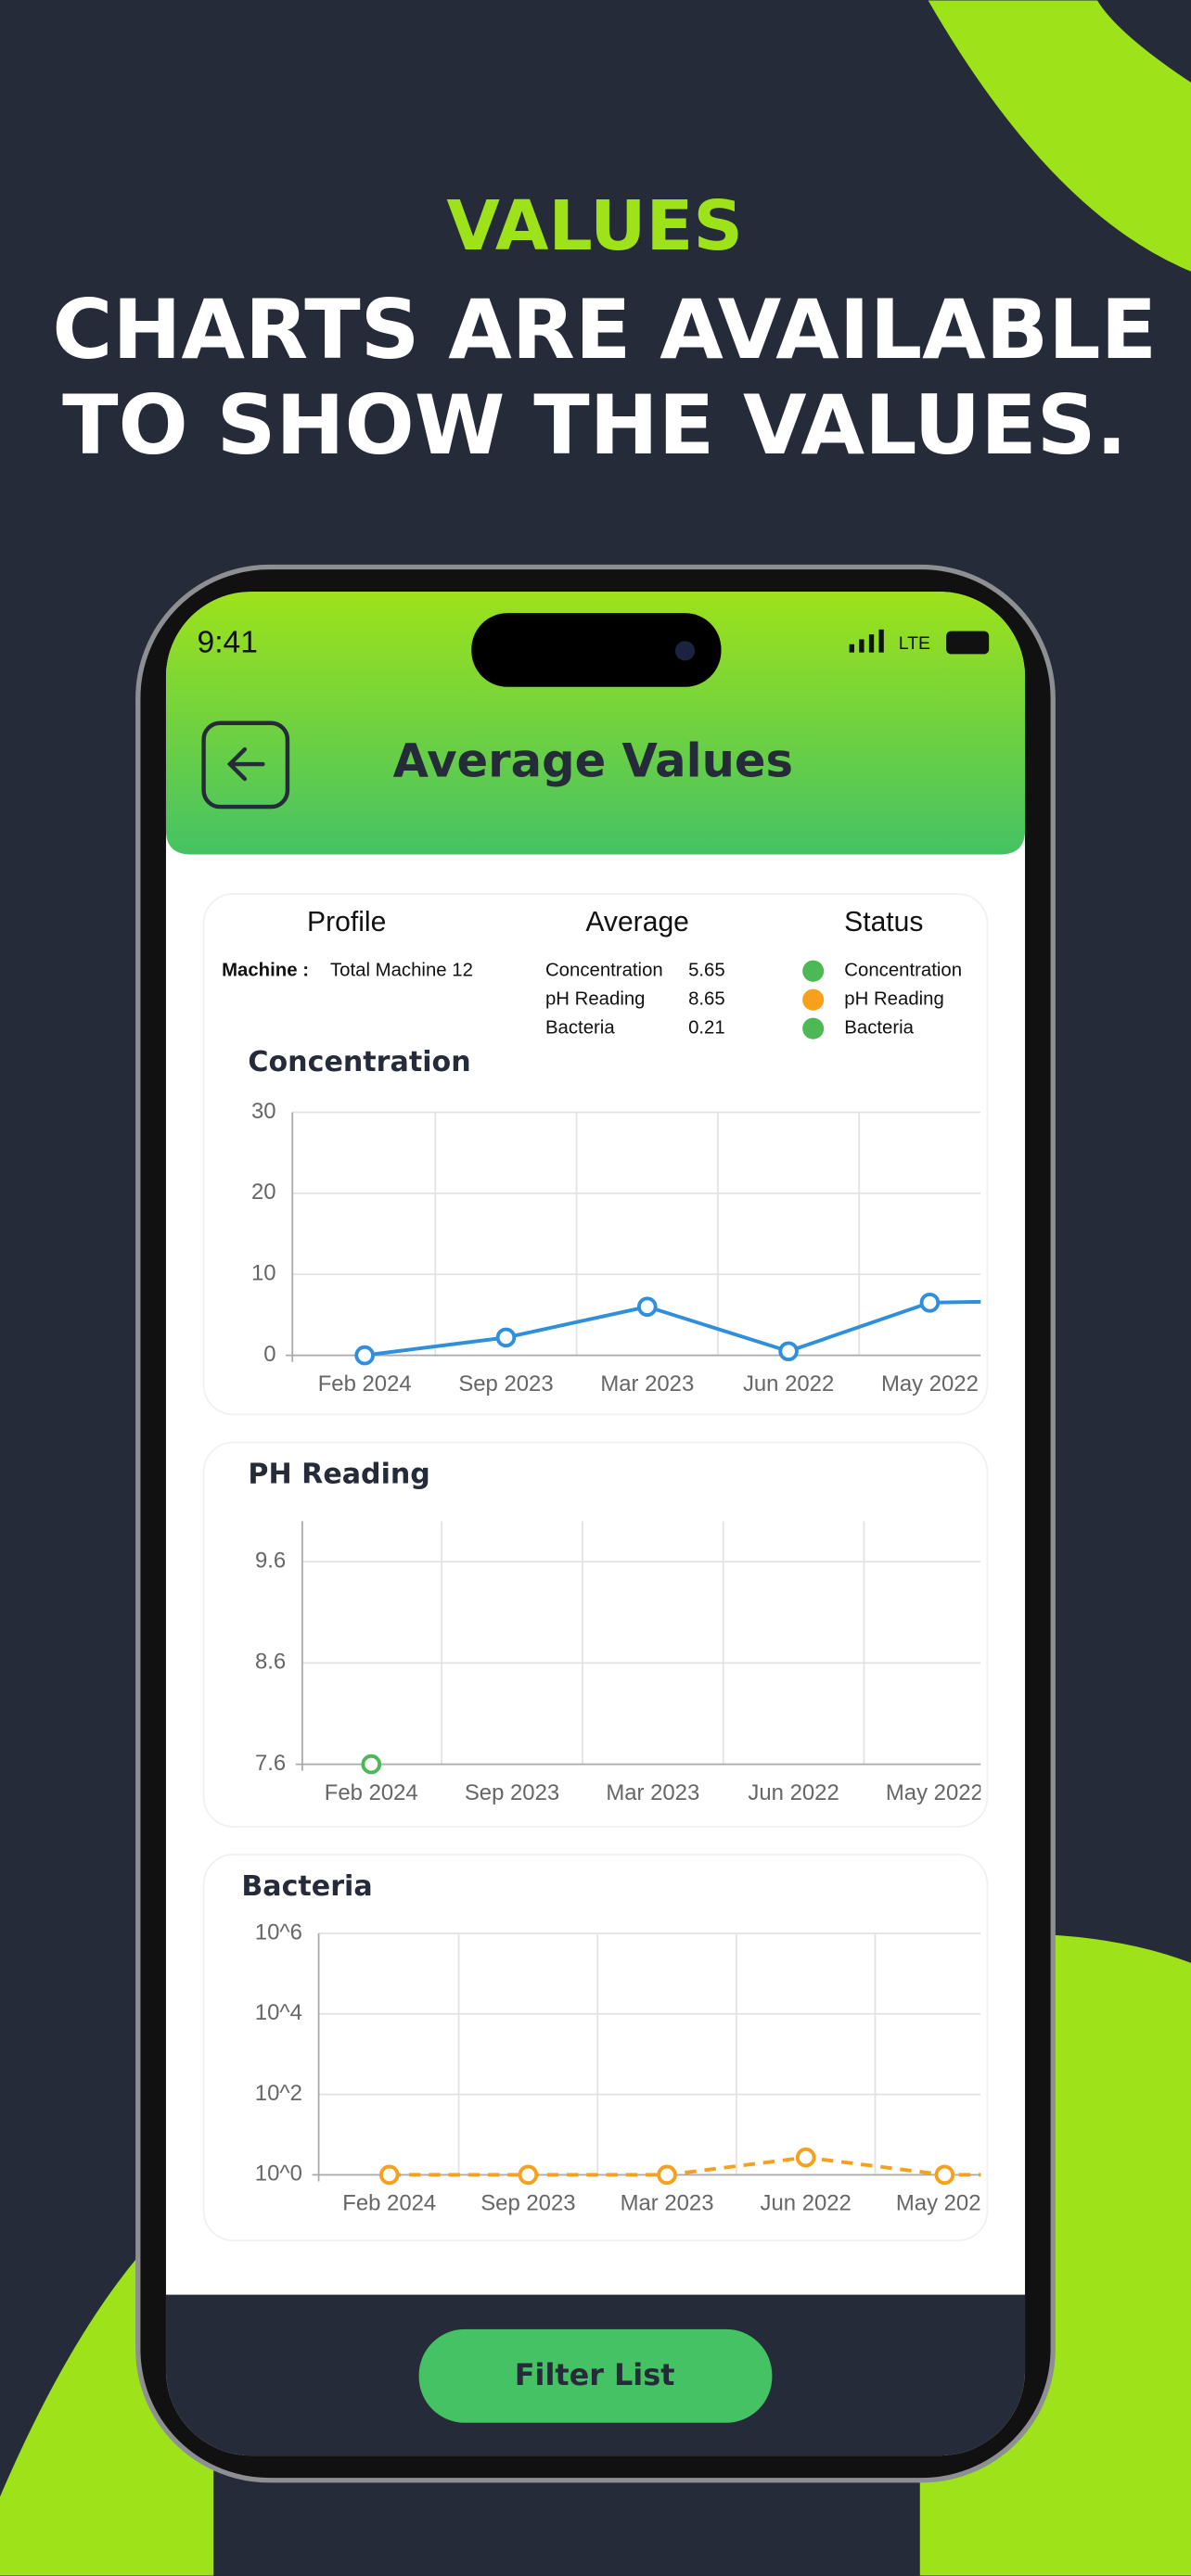  I want to click on dynamic-island, so click(597, 650).